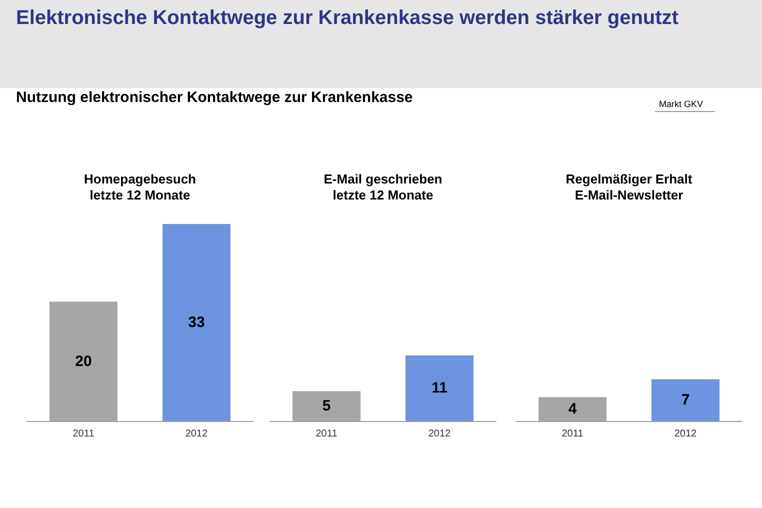 The height and width of the screenshot is (508, 762). What do you see at coordinates (348, 18) in the screenshot?
I see `text: Elektronische Kontaktwege zur Krankenkasse werden stärker genutzt` at bounding box center [348, 18].